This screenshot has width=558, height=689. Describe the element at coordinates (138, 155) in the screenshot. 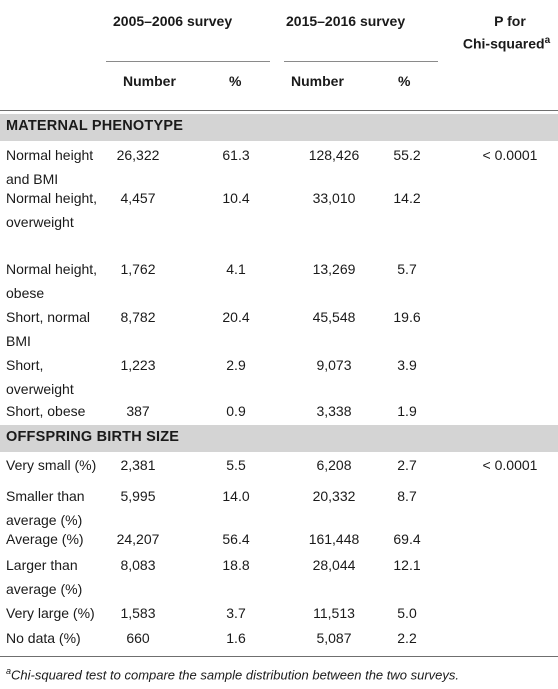

I see `cell-number-2005: 26,322` at that location.